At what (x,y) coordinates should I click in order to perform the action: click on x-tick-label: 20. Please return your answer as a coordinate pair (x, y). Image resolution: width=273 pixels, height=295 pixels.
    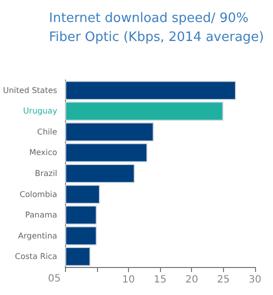
    Looking at the image, I should click on (191, 280).